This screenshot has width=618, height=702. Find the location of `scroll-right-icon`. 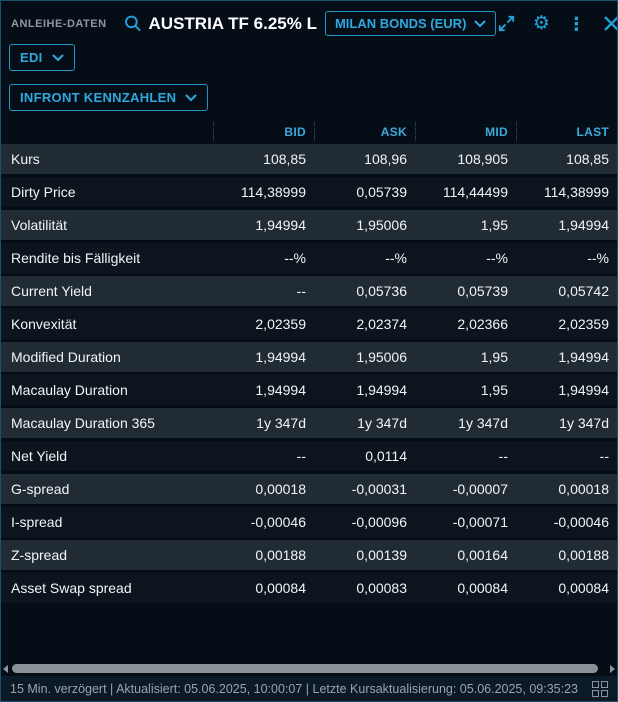

scroll-right-icon is located at coordinates (612, 668).